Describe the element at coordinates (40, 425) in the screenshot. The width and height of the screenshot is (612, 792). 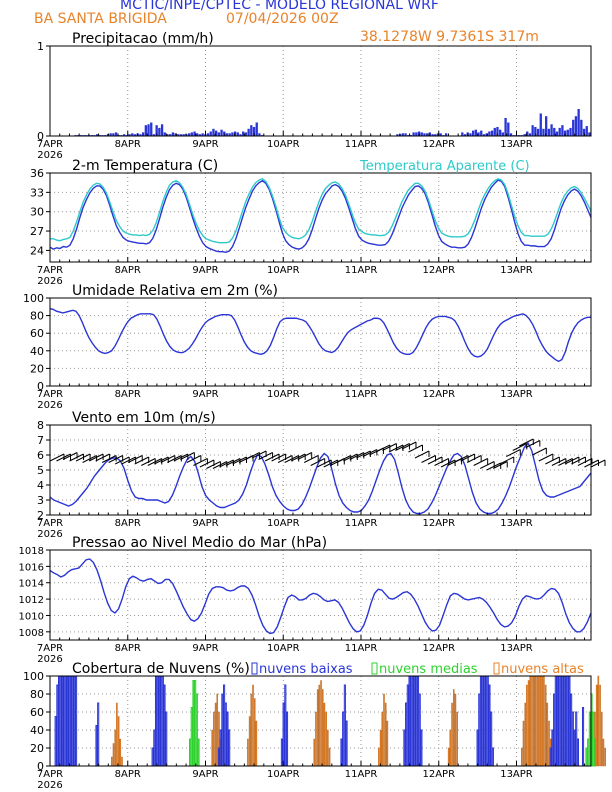
I see `y-tick-label: 8` at that location.